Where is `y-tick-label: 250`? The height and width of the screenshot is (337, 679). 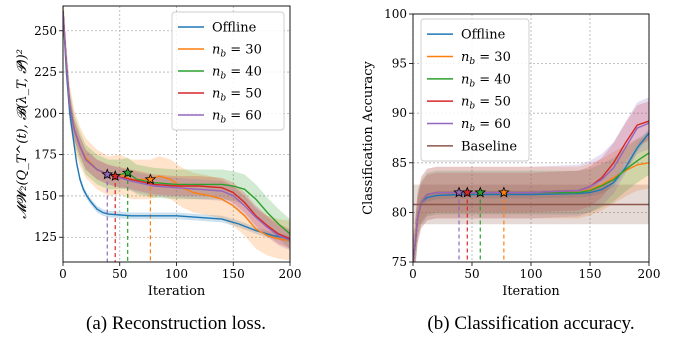 y-tick-label: 250 is located at coordinates (45, 31).